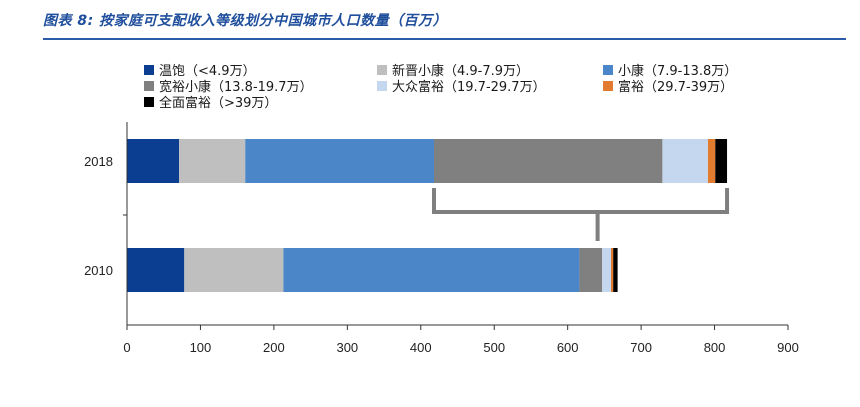  What do you see at coordinates (236, 87) in the screenshot?
I see `legend-label: 宽裕小康（13.8-19.7万）` at bounding box center [236, 87].